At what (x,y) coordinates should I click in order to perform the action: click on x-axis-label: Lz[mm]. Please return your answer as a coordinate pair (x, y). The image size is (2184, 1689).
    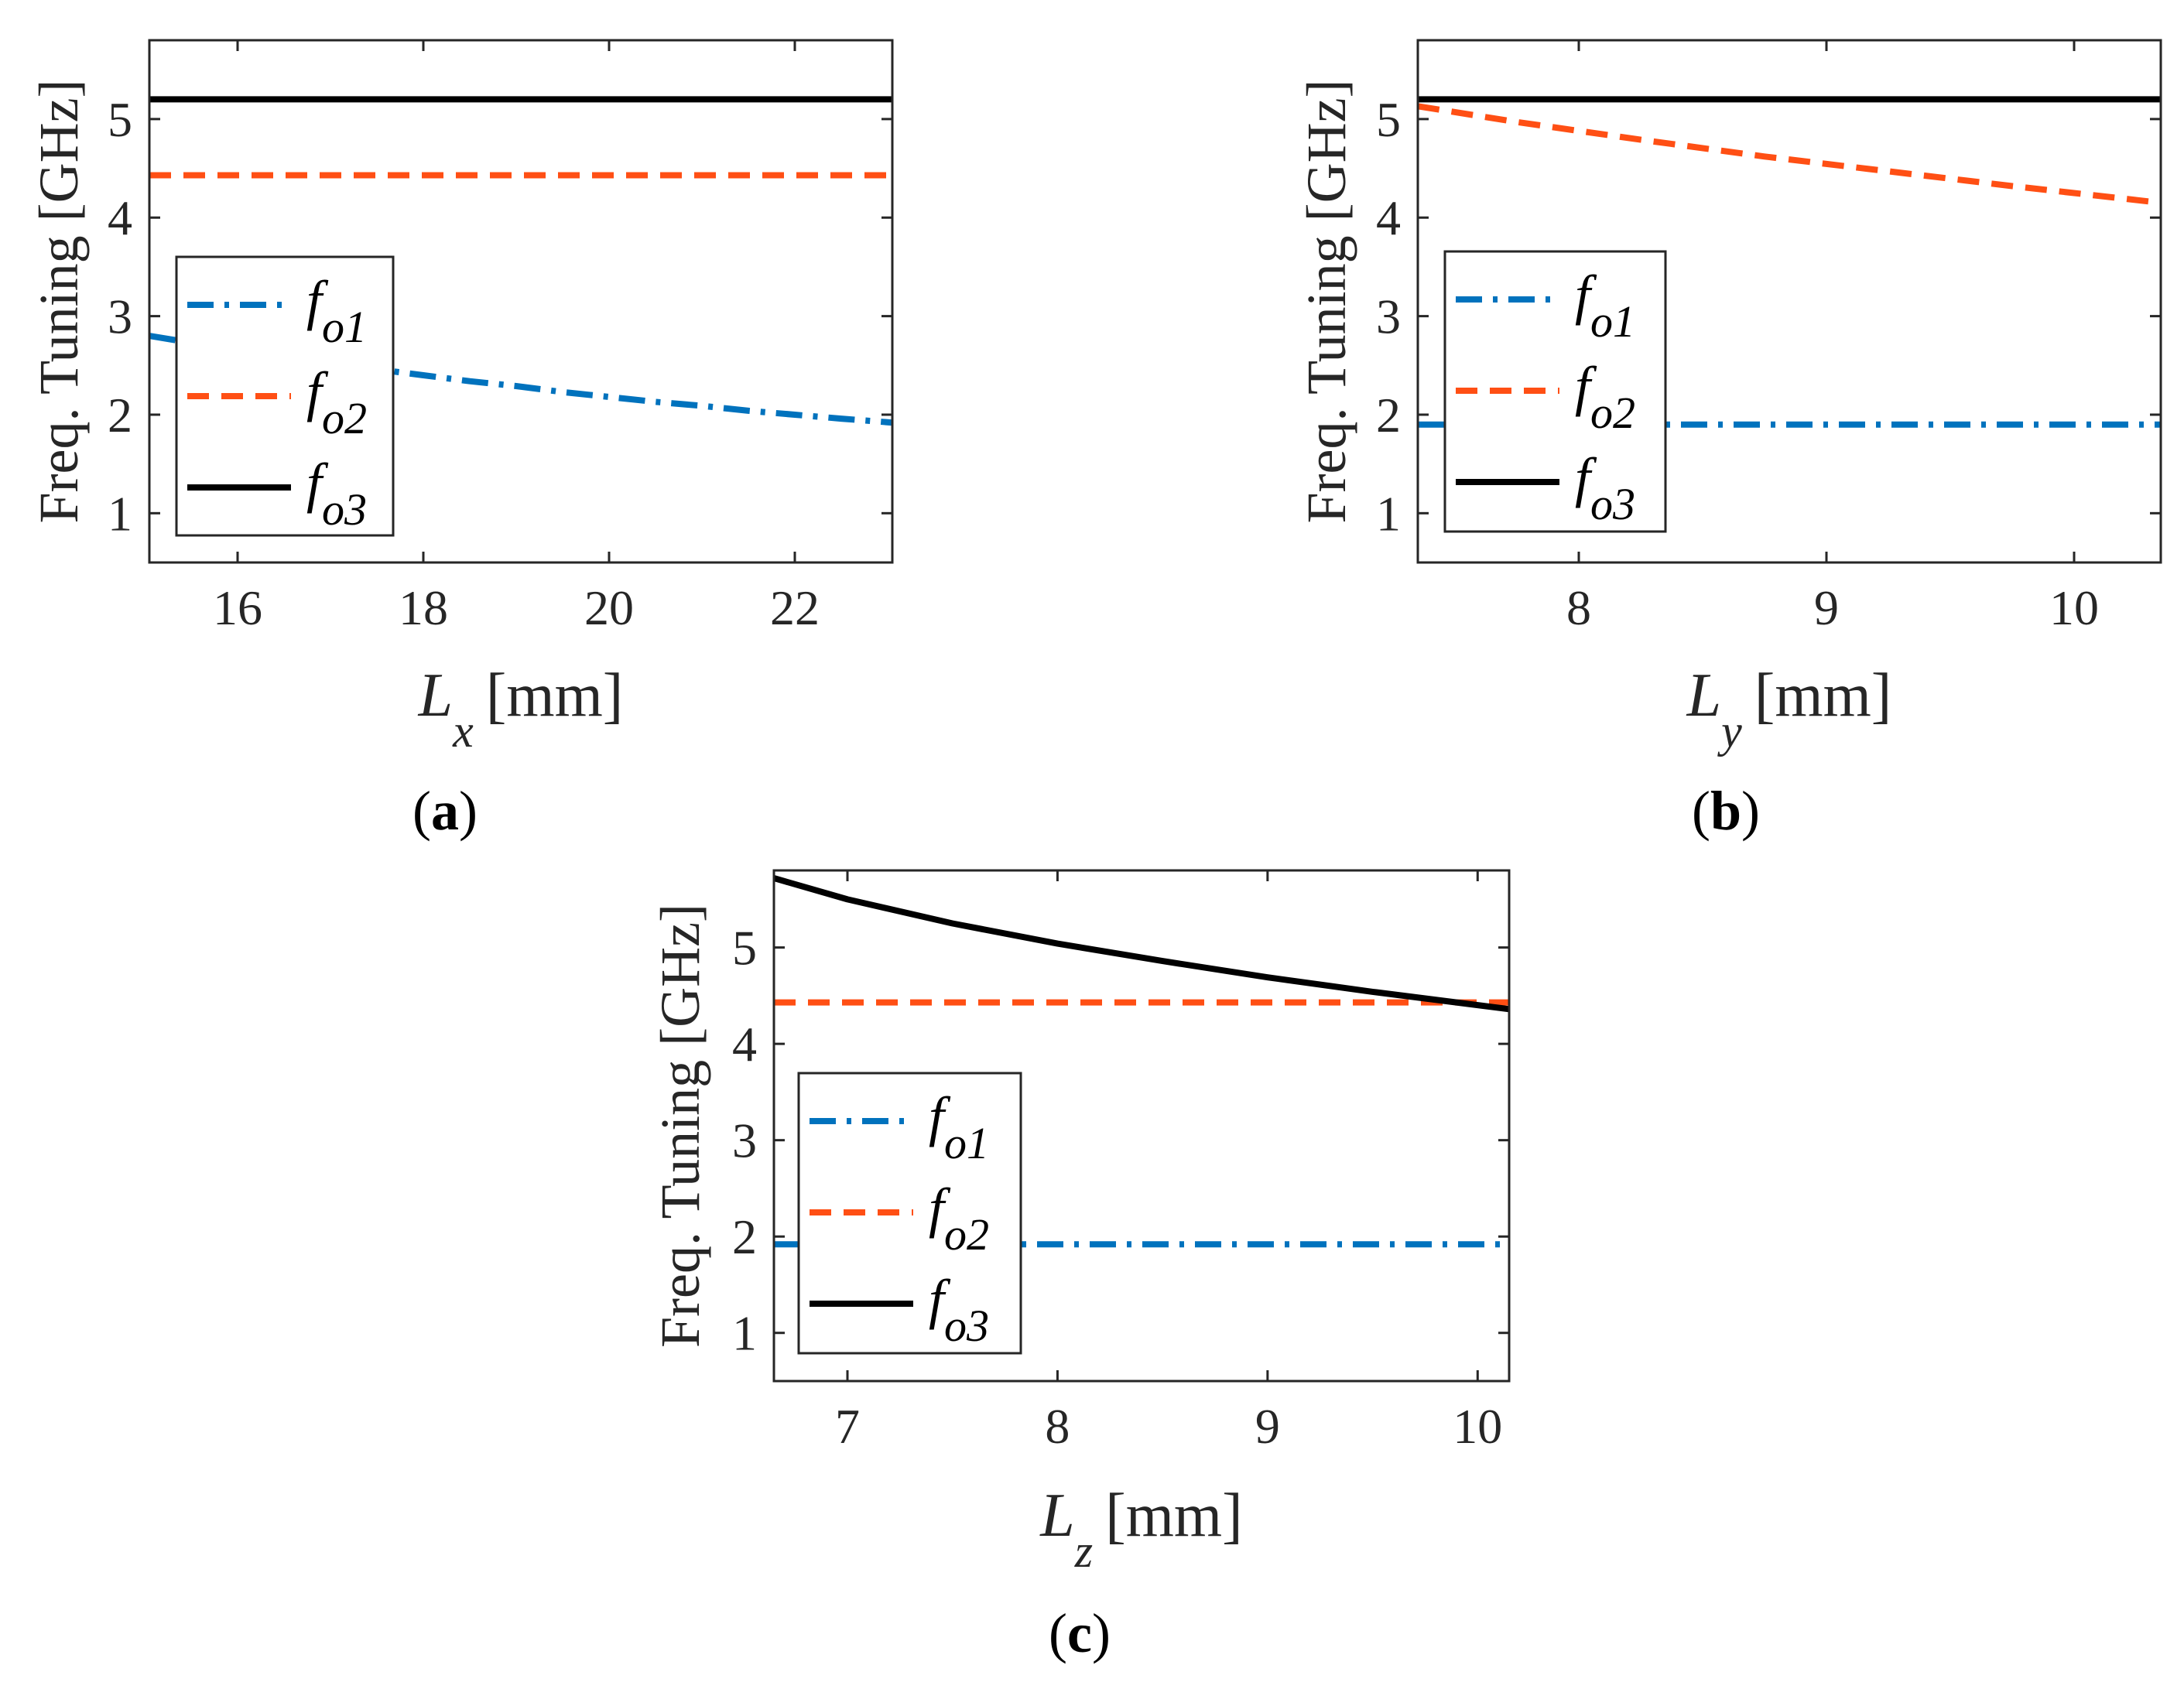
    Looking at the image, I should click on (1141, 1529).